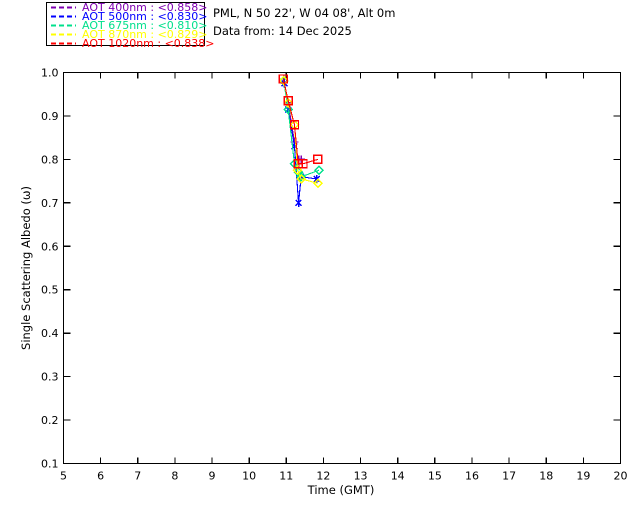 Image resolution: width=640 pixels, height=512 pixels. I want to click on legend-item-675nm: AOT 675nm : <0.810>, so click(129, 25).